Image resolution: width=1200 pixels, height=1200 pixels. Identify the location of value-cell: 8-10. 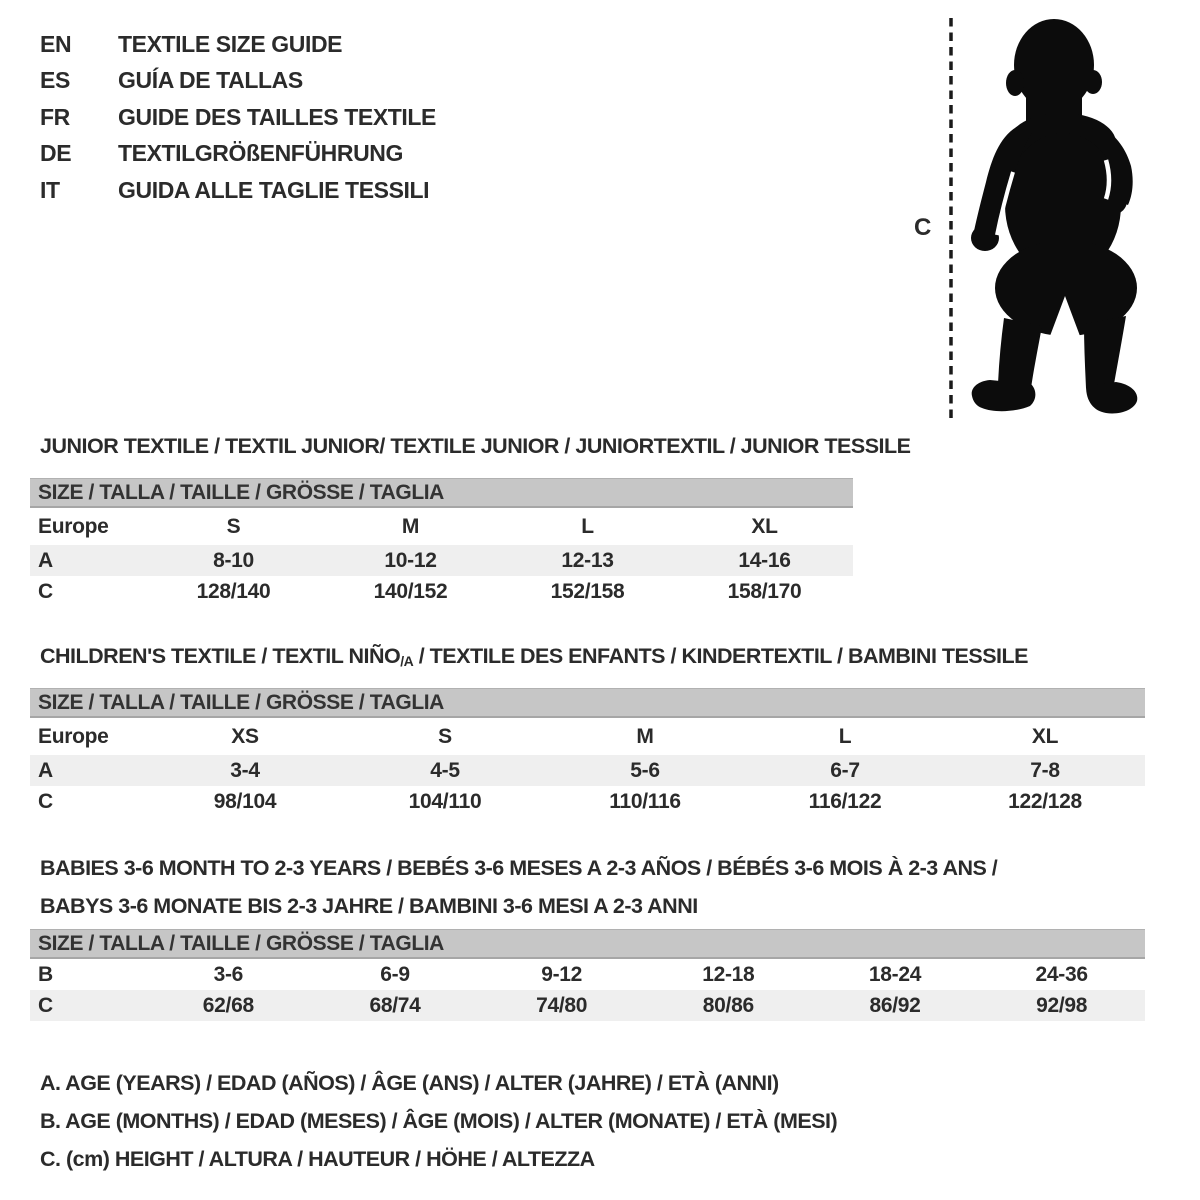
(233, 560).